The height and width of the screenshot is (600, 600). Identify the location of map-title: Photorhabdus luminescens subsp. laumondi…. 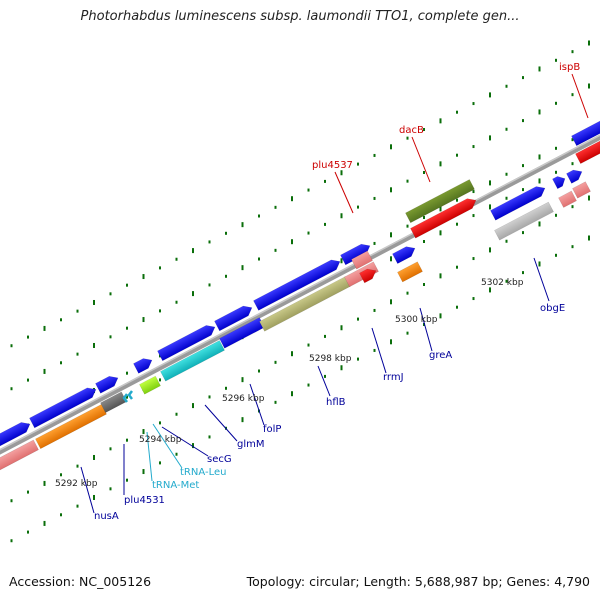
(300, 16).